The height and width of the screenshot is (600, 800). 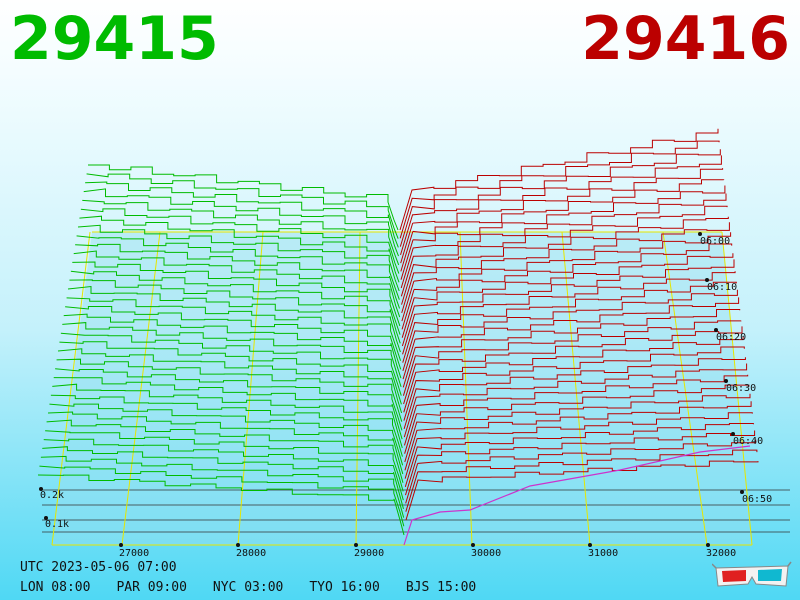 What do you see at coordinates (757, 499) in the screenshot?
I see `time-tick-label: 06:50` at bounding box center [757, 499].